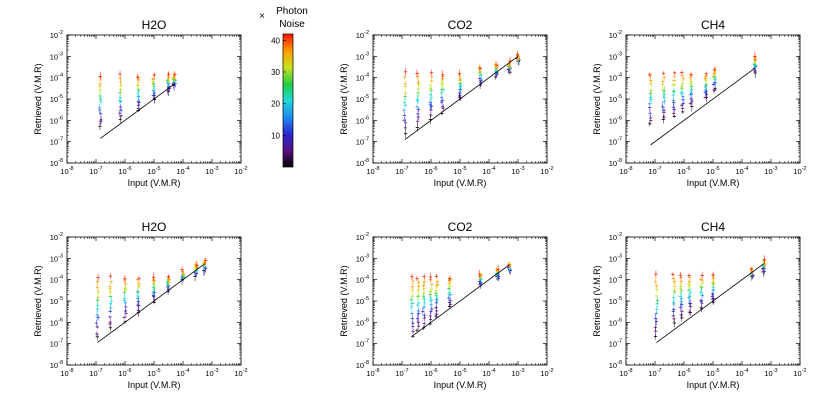 The image size is (830, 407). I want to click on colorbar-title-line-1: Photon, so click(292, 11).